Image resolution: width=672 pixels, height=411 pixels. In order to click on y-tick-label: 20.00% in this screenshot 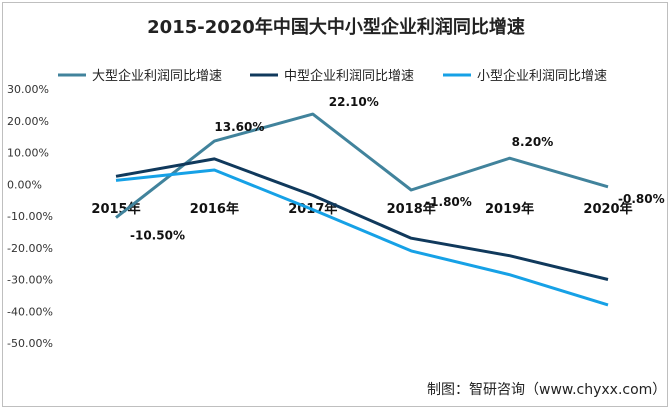, I will do `click(28, 121)`.